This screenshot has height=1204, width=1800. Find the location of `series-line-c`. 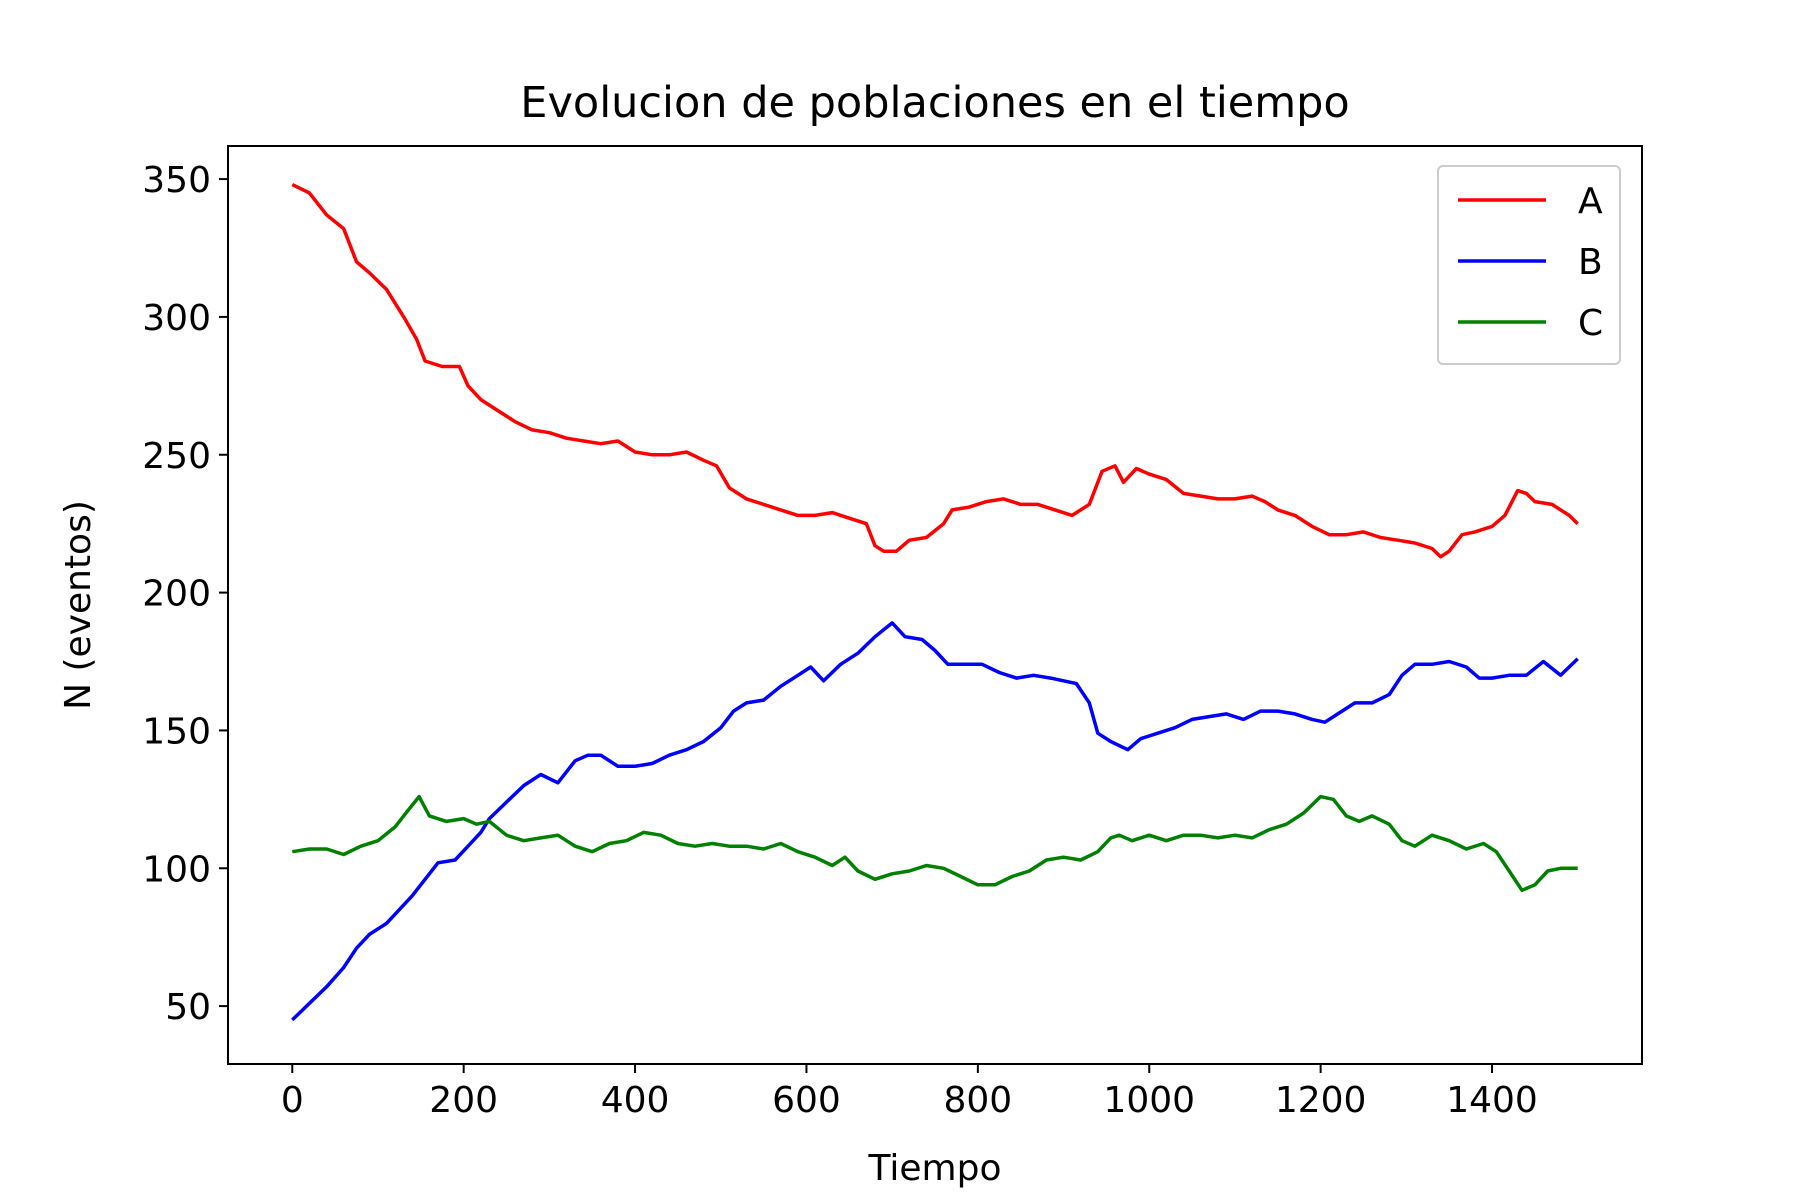

series-line-c is located at coordinates (935, 843).